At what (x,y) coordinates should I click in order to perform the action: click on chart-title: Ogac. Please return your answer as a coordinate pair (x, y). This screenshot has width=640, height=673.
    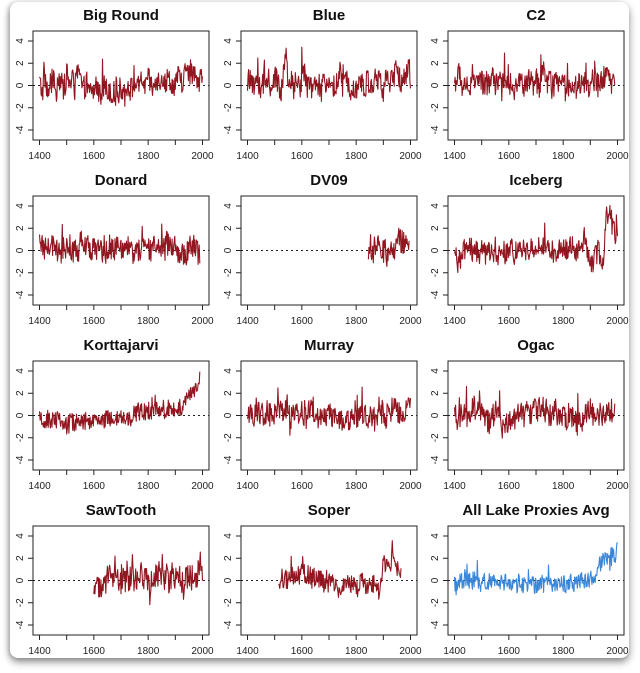
    Looking at the image, I should click on (536, 345).